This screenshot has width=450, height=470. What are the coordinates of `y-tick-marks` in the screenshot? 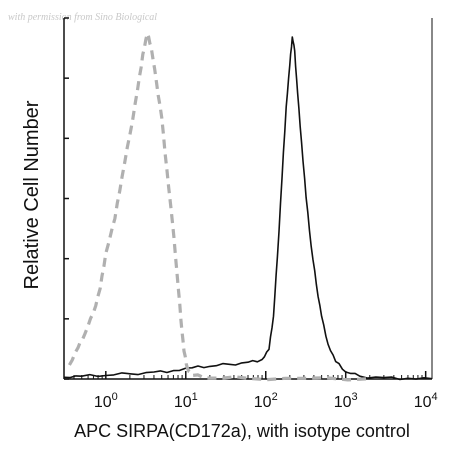 It's located at (66, 198).